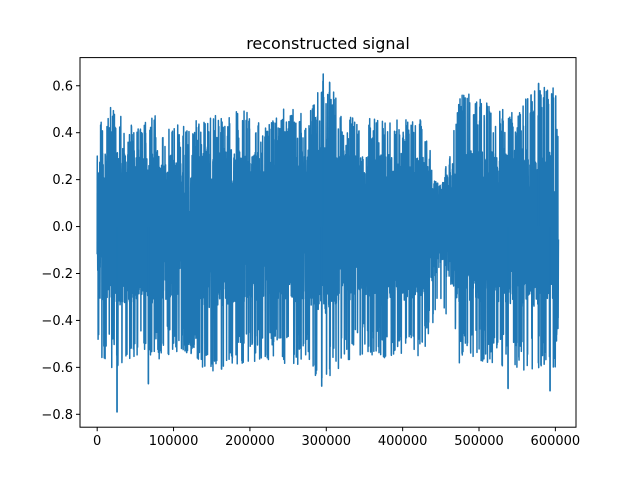  I want to click on y-axis: −0.8 −0.6 −0.4 −0.2 0.0 0.2 0.4 0.6, so click(60, 251).